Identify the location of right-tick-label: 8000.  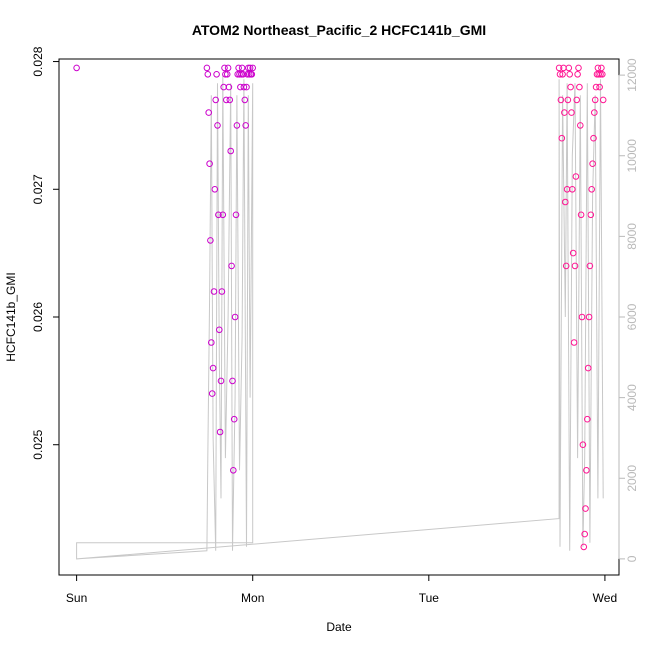
(632, 236).